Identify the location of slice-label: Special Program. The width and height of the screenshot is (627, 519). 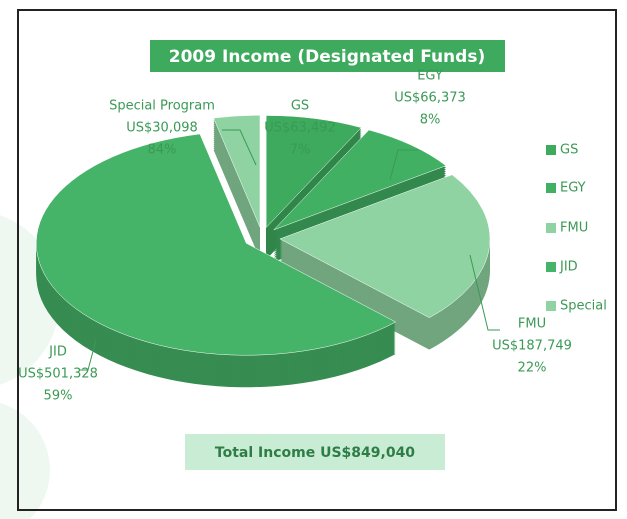
(162, 106).